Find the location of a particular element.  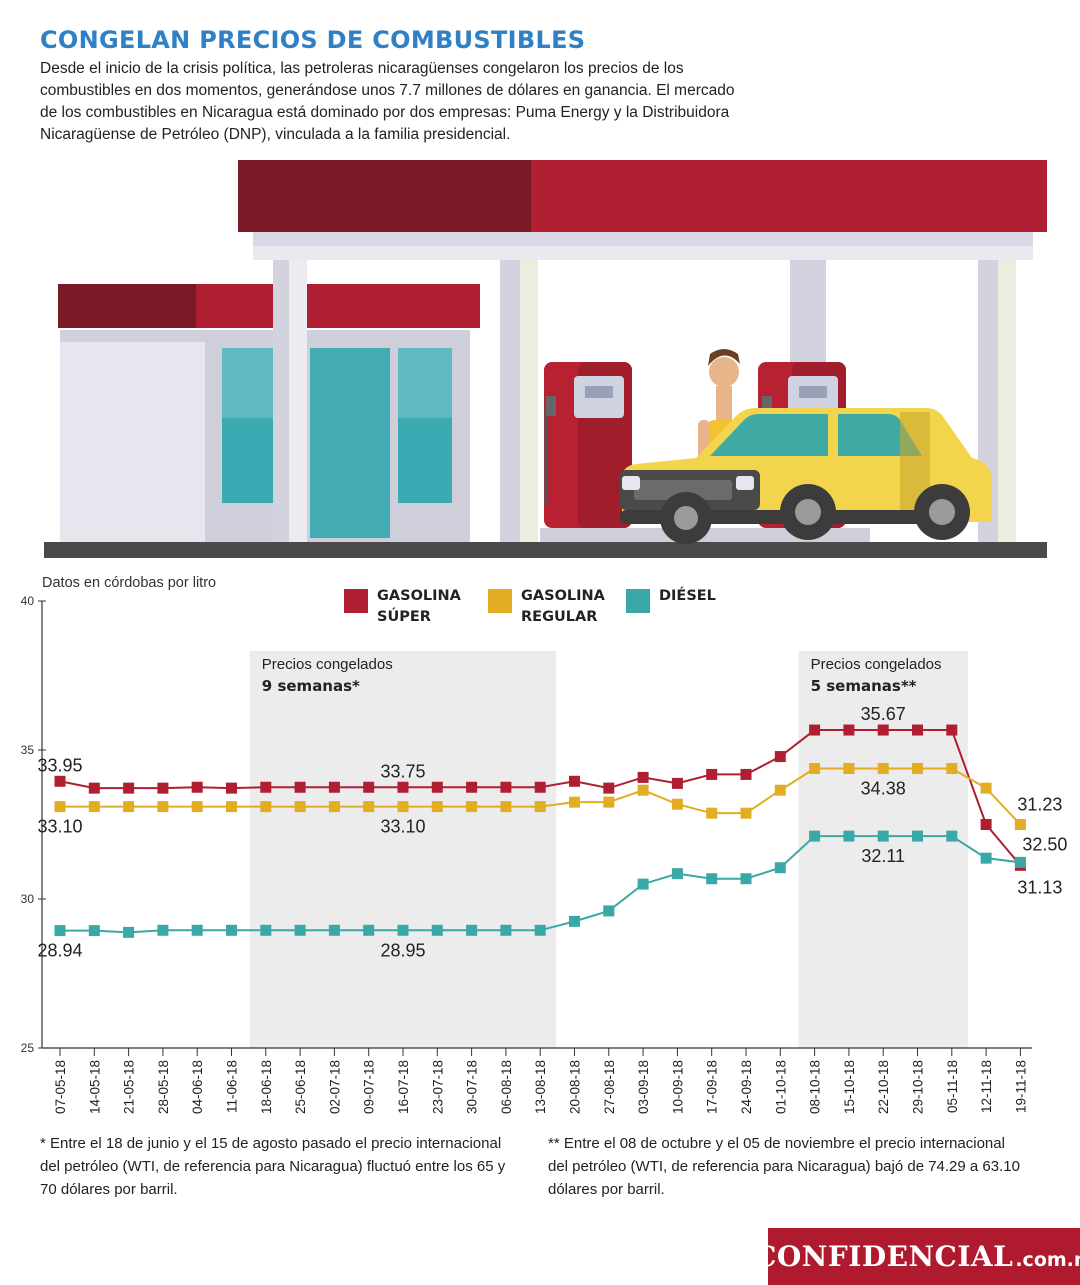

x-tick-label: 27-08-18 is located at coordinates (609, 1087).